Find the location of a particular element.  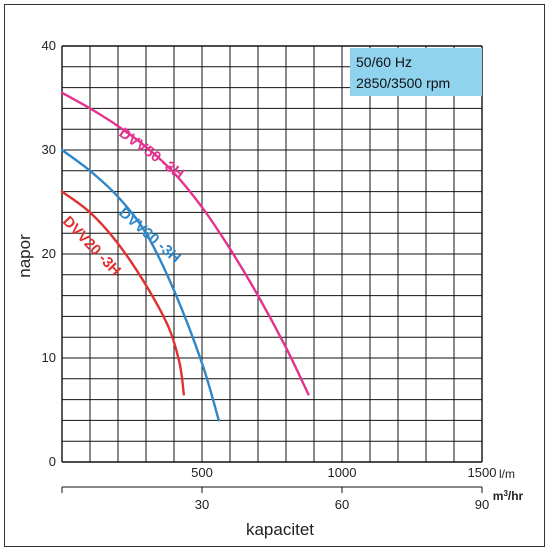

x-tick-label-primary: 500 is located at coordinates (202, 472).